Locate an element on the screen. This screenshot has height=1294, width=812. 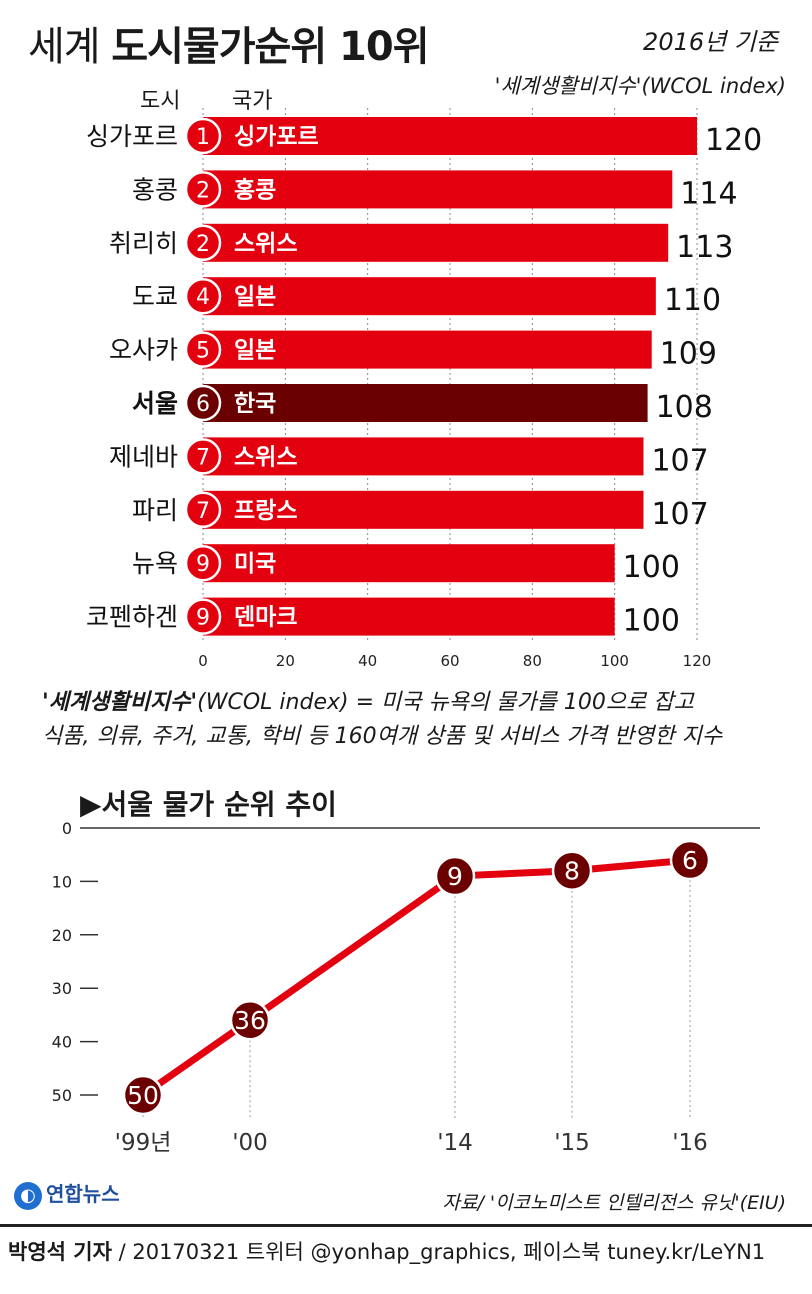
rank-number: 1 is located at coordinates (203, 137).